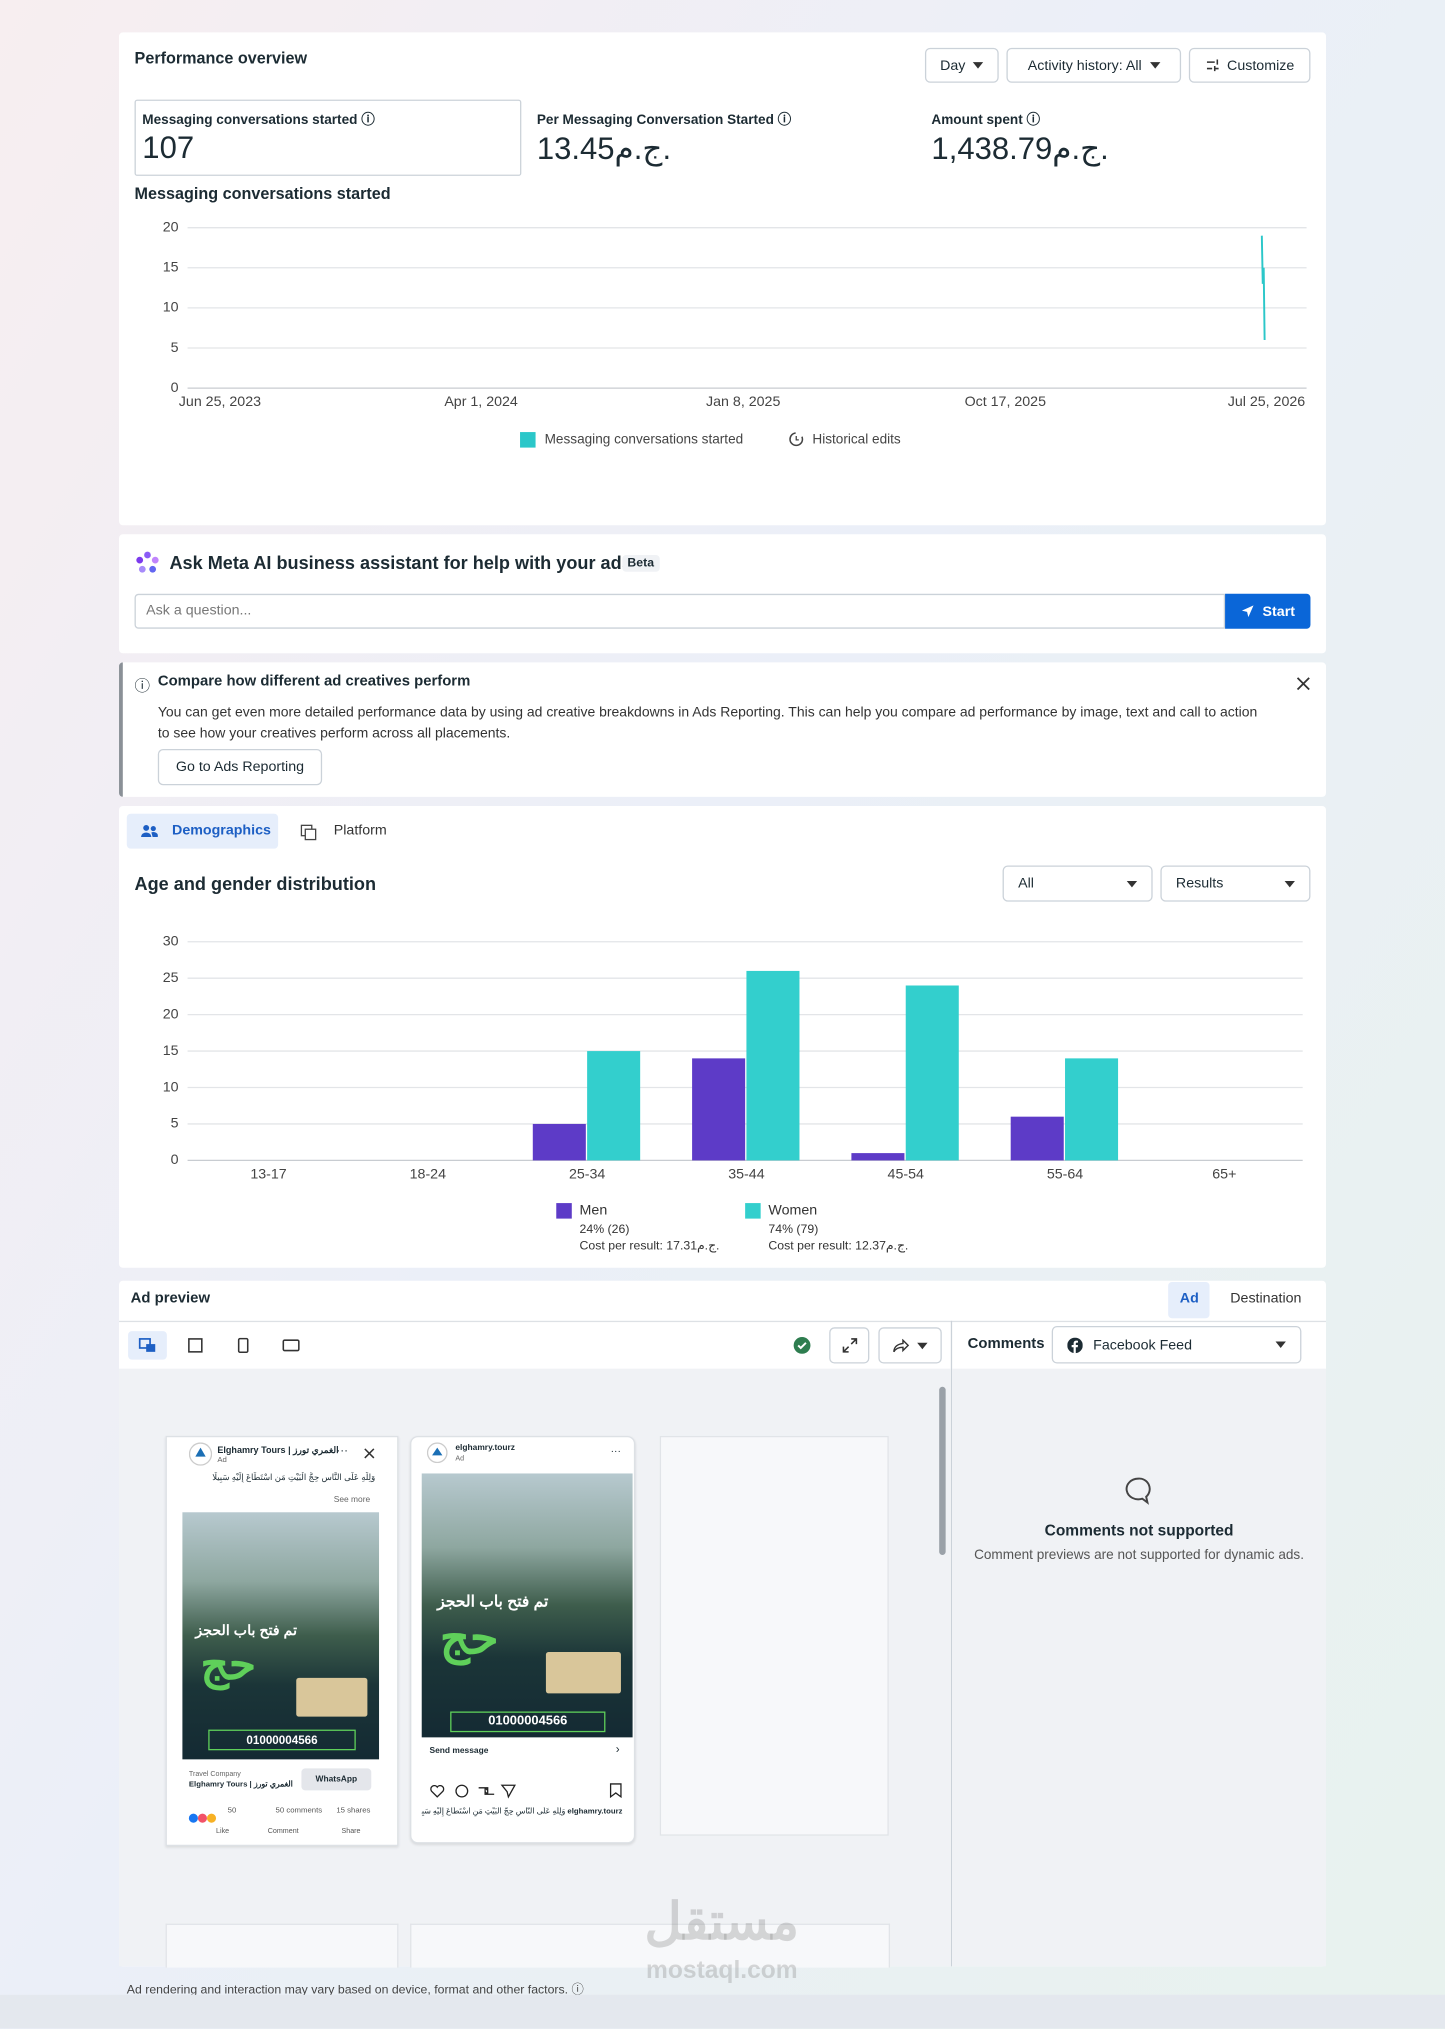 The image size is (1445, 2029). Describe the element at coordinates (655, 120) in the screenshot. I see `metric-label-text: Per Messaging Conversation Started` at that location.